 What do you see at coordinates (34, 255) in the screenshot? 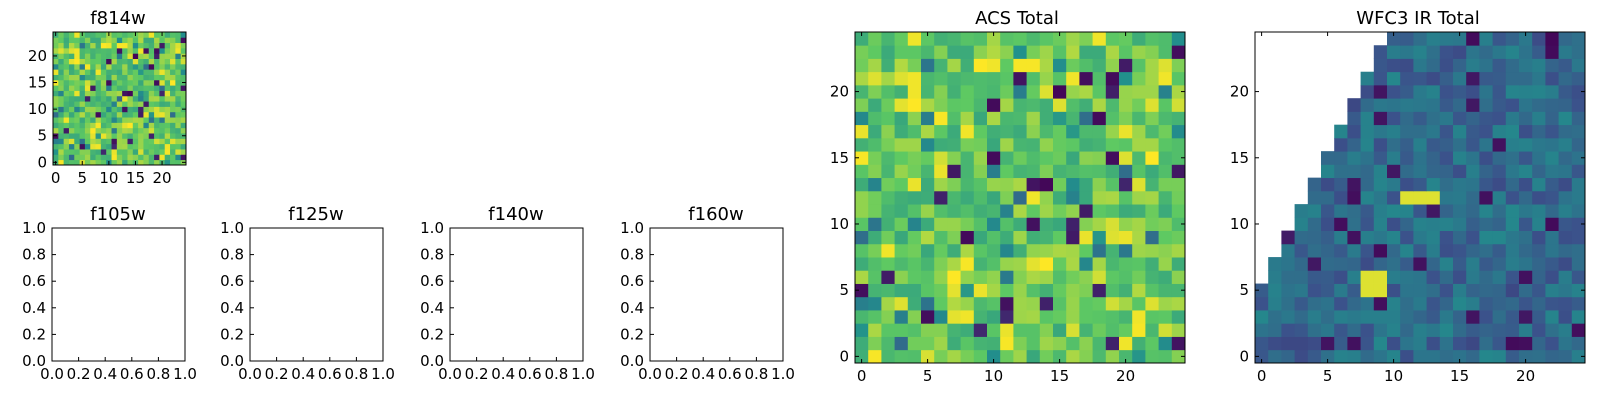
I see `y-tick-label: 0.8` at bounding box center [34, 255].